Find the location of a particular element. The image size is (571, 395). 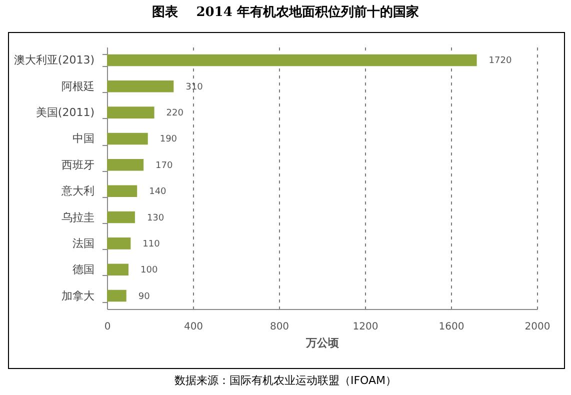

y-tick-label: 阿根廷 is located at coordinates (78, 86).